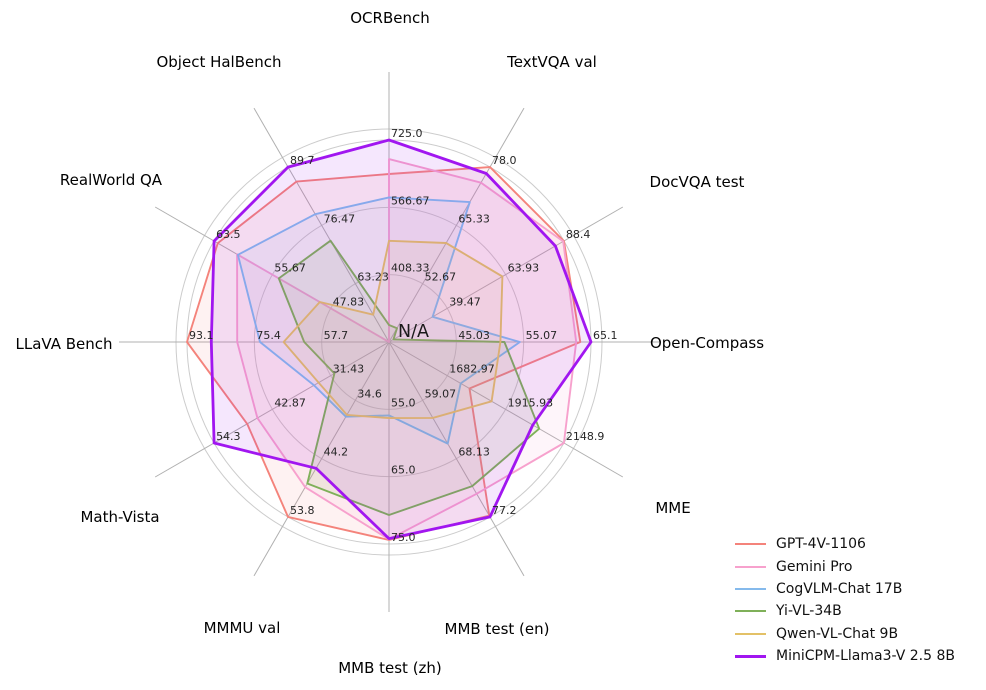 Image resolution: width=986 pixels, height=690 pixels. Describe the element at coordinates (697, 182) in the screenshot. I see `axis-title-docvqa-test: DocVQA test` at that location.